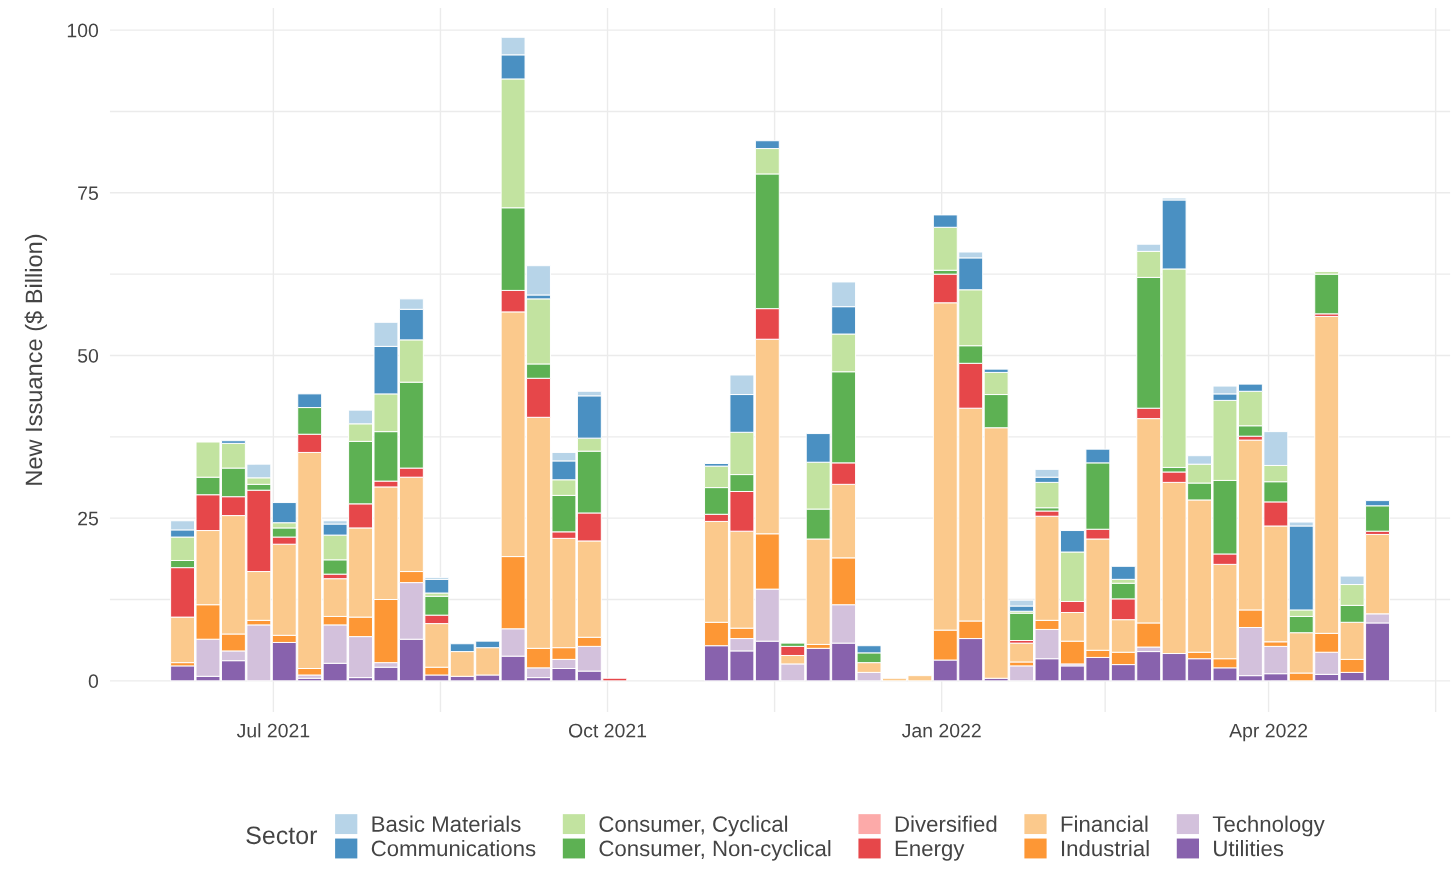 The width and height of the screenshot is (1456, 889). What do you see at coordinates (88, 193) in the screenshot?
I see `y-tick-label: 75` at bounding box center [88, 193].